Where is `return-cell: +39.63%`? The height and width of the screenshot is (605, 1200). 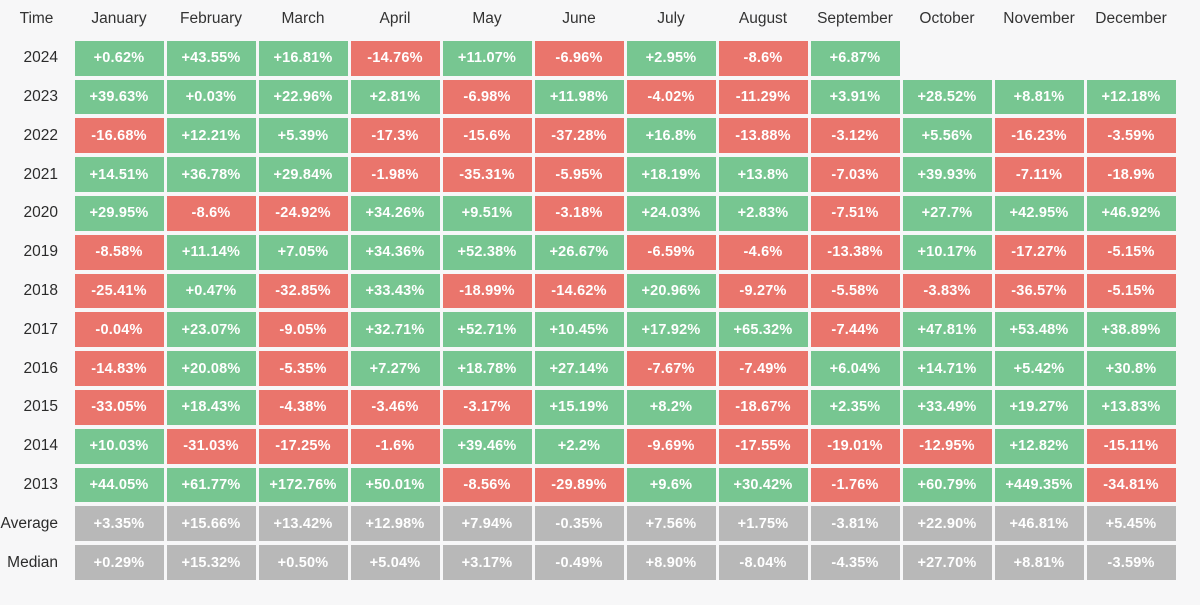 return-cell: +39.63% is located at coordinates (119, 97).